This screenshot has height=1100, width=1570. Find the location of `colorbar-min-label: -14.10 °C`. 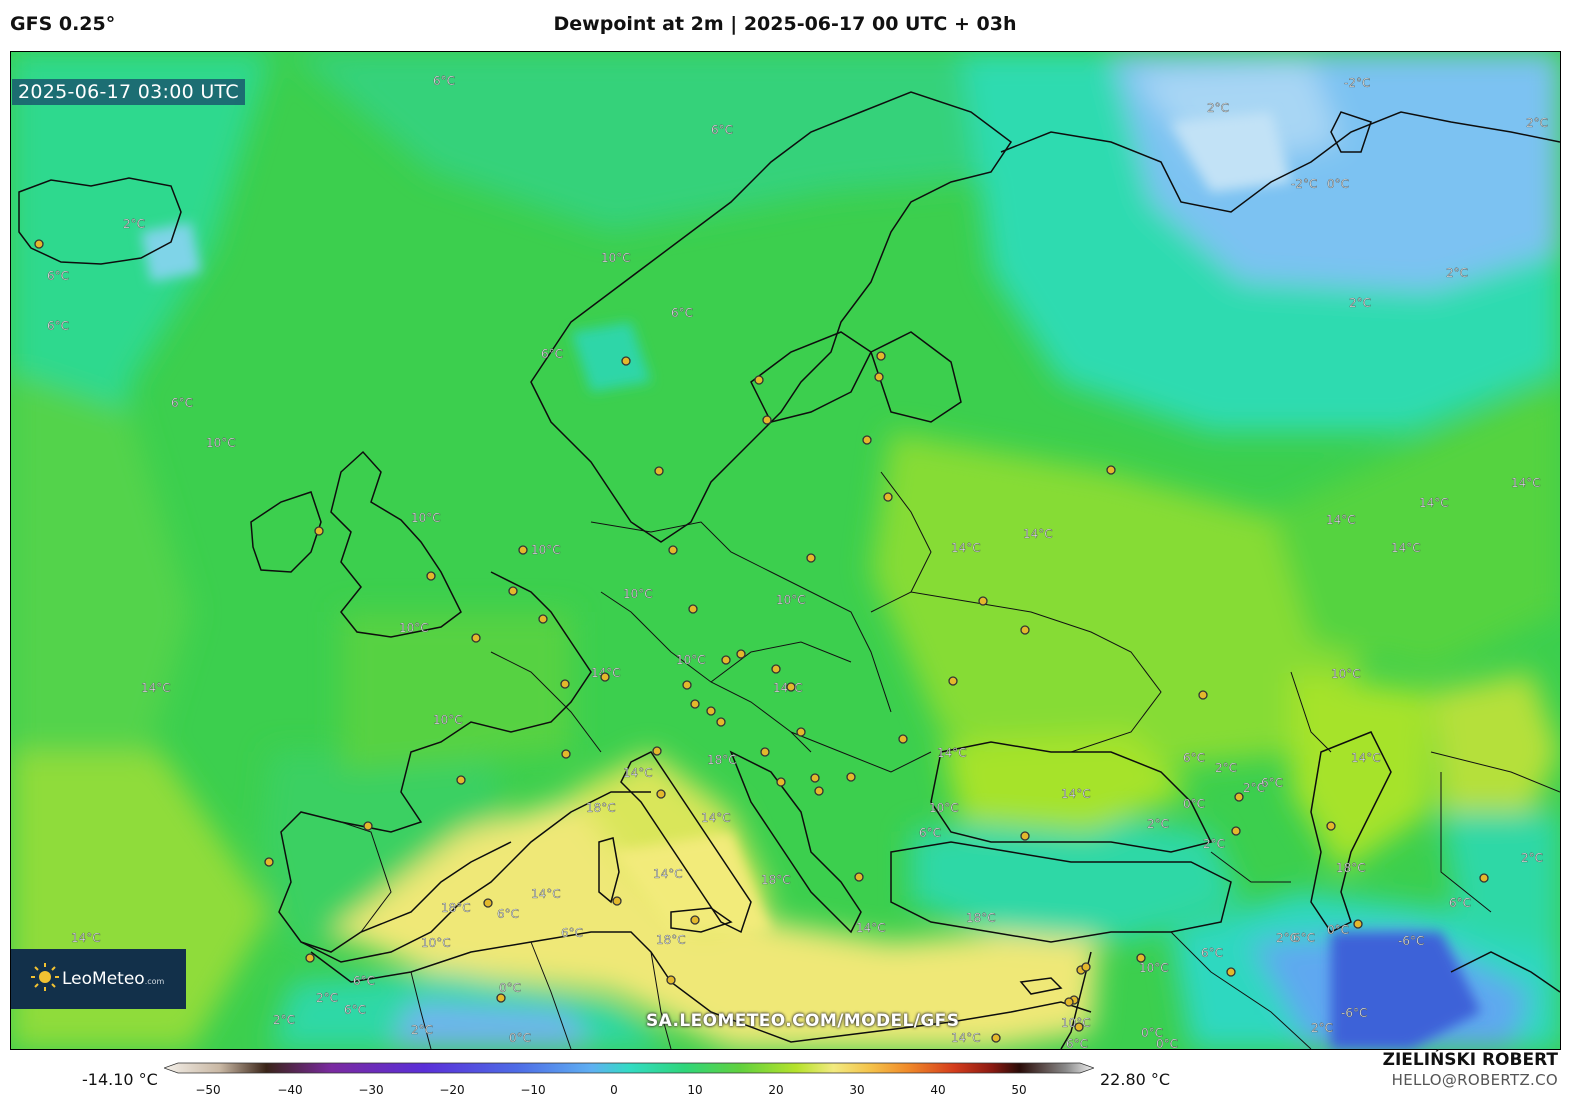

colorbar-min-label: -14.10 °C is located at coordinates (120, 1079).